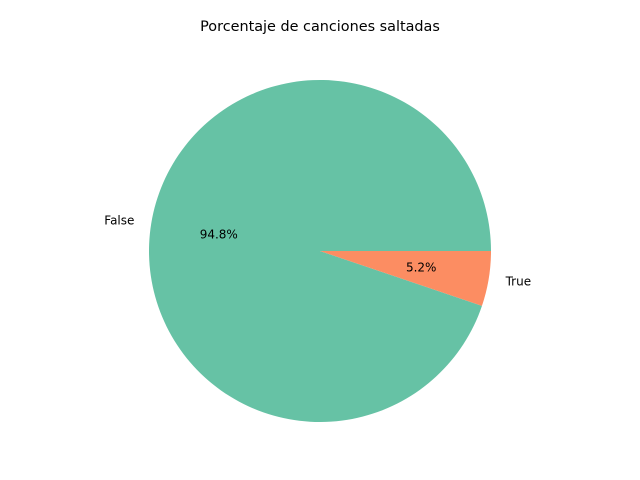 Image resolution: width=640 pixels, height=480 pixels. I want to click on slice-percent-false: 94.8%, so click(219, 234).